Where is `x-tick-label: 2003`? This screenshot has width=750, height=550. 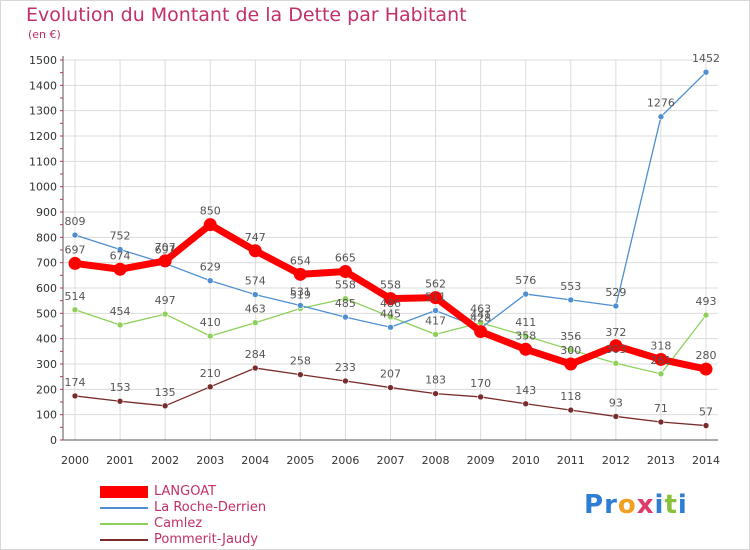
x-tick-label: 2003 is located at coordinates (210, 460).